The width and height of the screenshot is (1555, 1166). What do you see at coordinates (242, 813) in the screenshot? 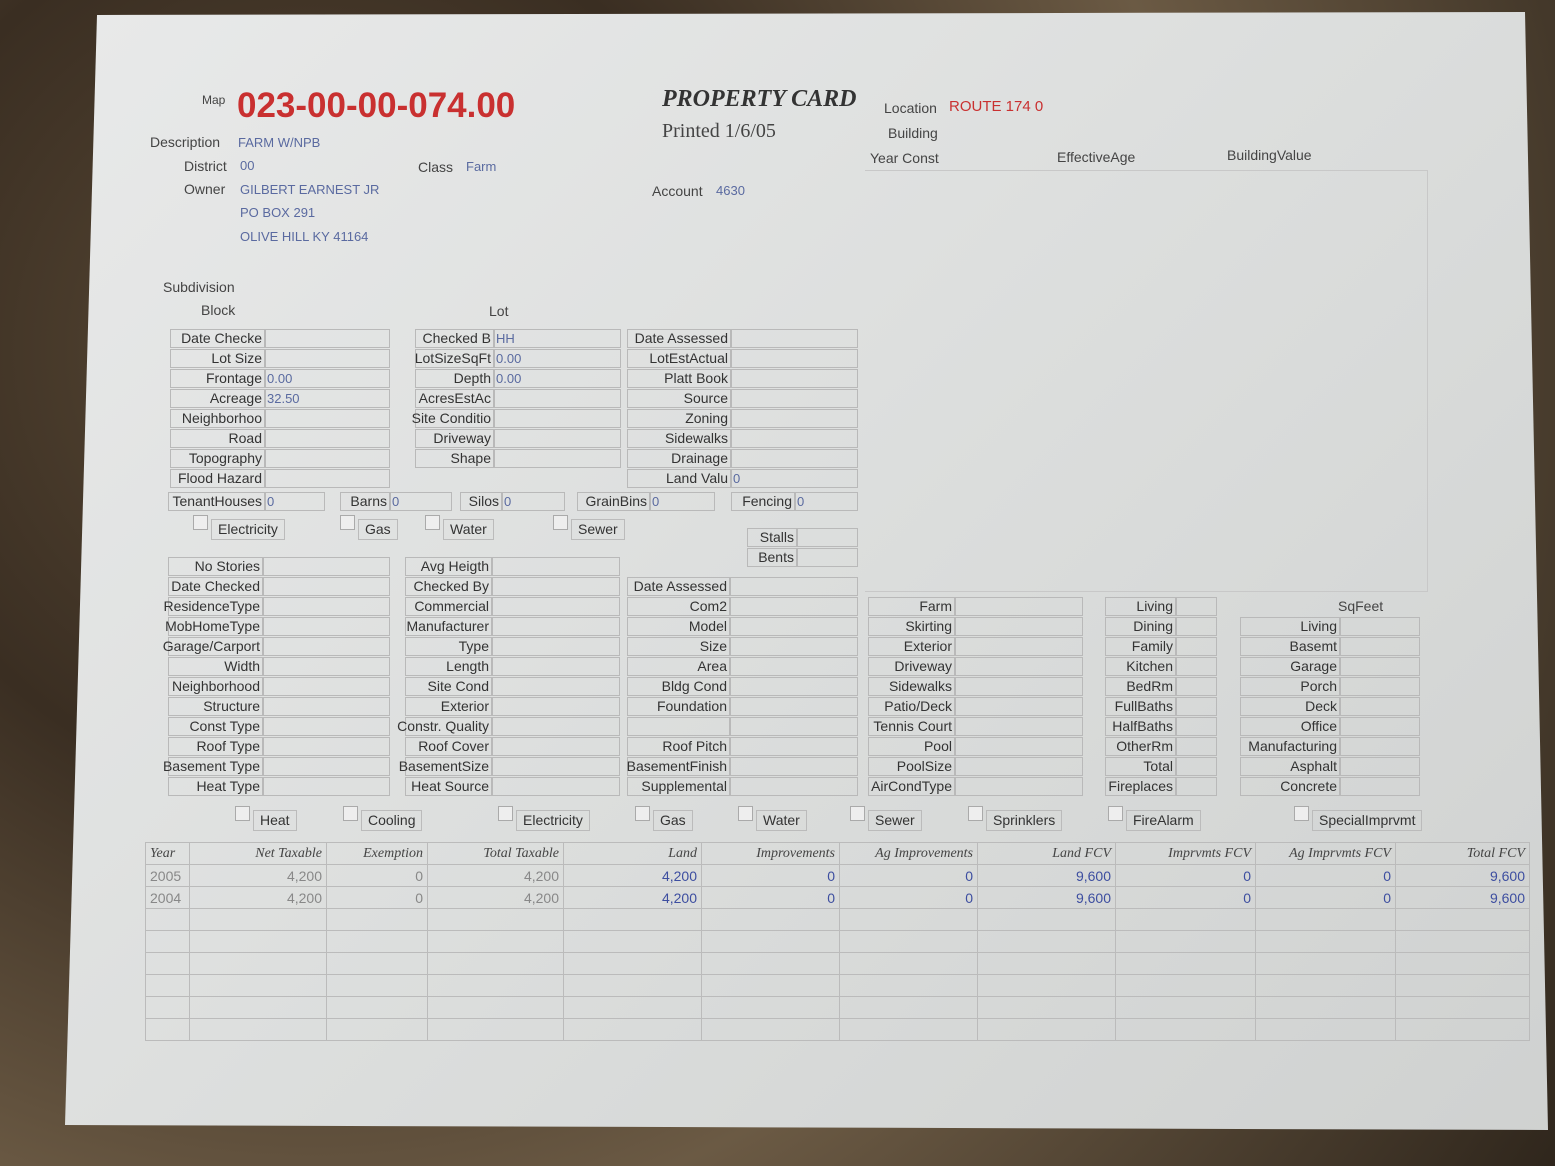
I see `checkbox-heat` at bounding box center [242, 813].